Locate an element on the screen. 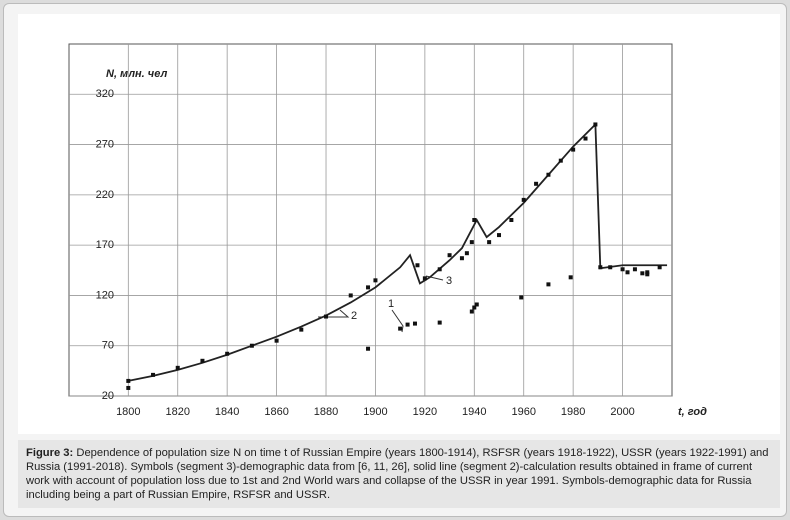 The width and height of the screenshot is (790, 520). x-tick-label: 2000 is located at coordinates (622, 412).